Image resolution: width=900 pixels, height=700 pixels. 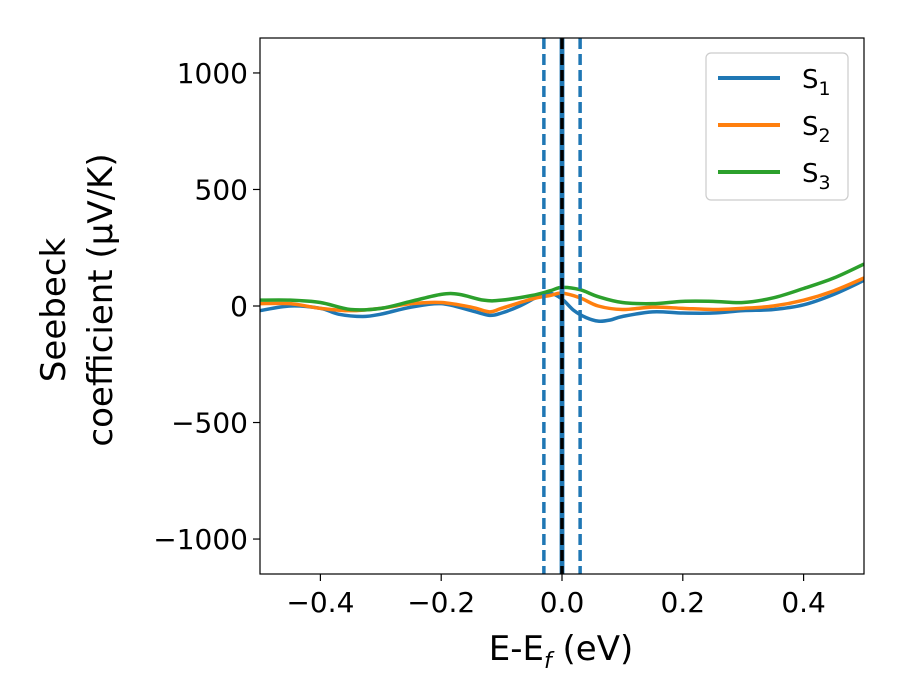 I want to click on legend: S1 S2 S3, so click(x=777, y=126).